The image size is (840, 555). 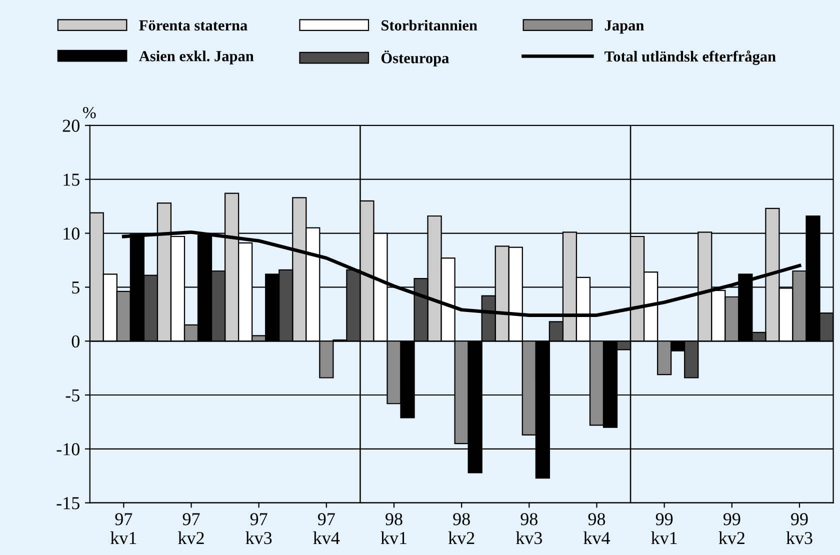 What do you see at coordinates (76, 341) in the screenshot?
I see `y-tick-label: 0` at bounding box center [76, 341].